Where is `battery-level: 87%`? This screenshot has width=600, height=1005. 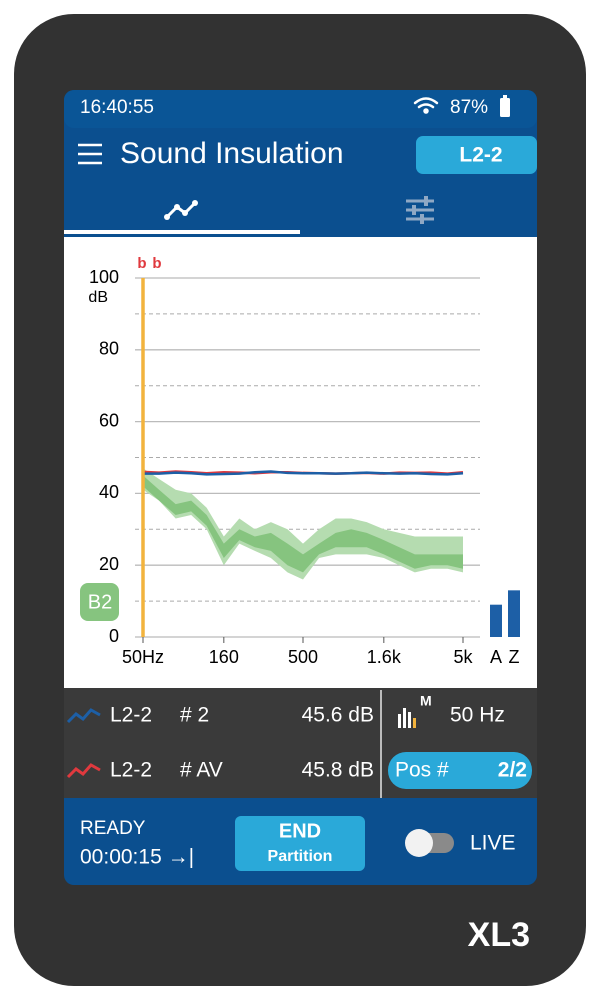
battery-level: 87% is located at coordinates (469, 107).